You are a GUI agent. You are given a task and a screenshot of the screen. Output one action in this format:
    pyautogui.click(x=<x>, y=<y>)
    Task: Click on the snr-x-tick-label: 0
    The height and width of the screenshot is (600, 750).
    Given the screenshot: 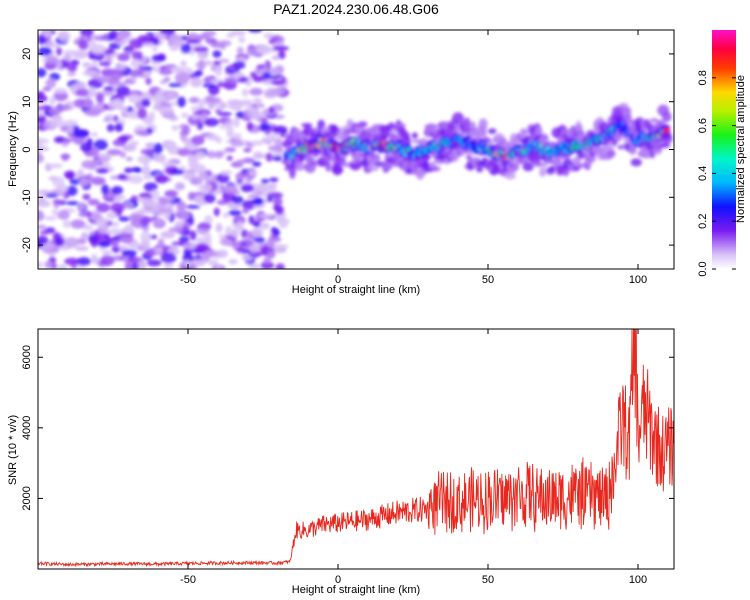 What is the action you would take?
    pyautogui.click(x=338, y=580)
    